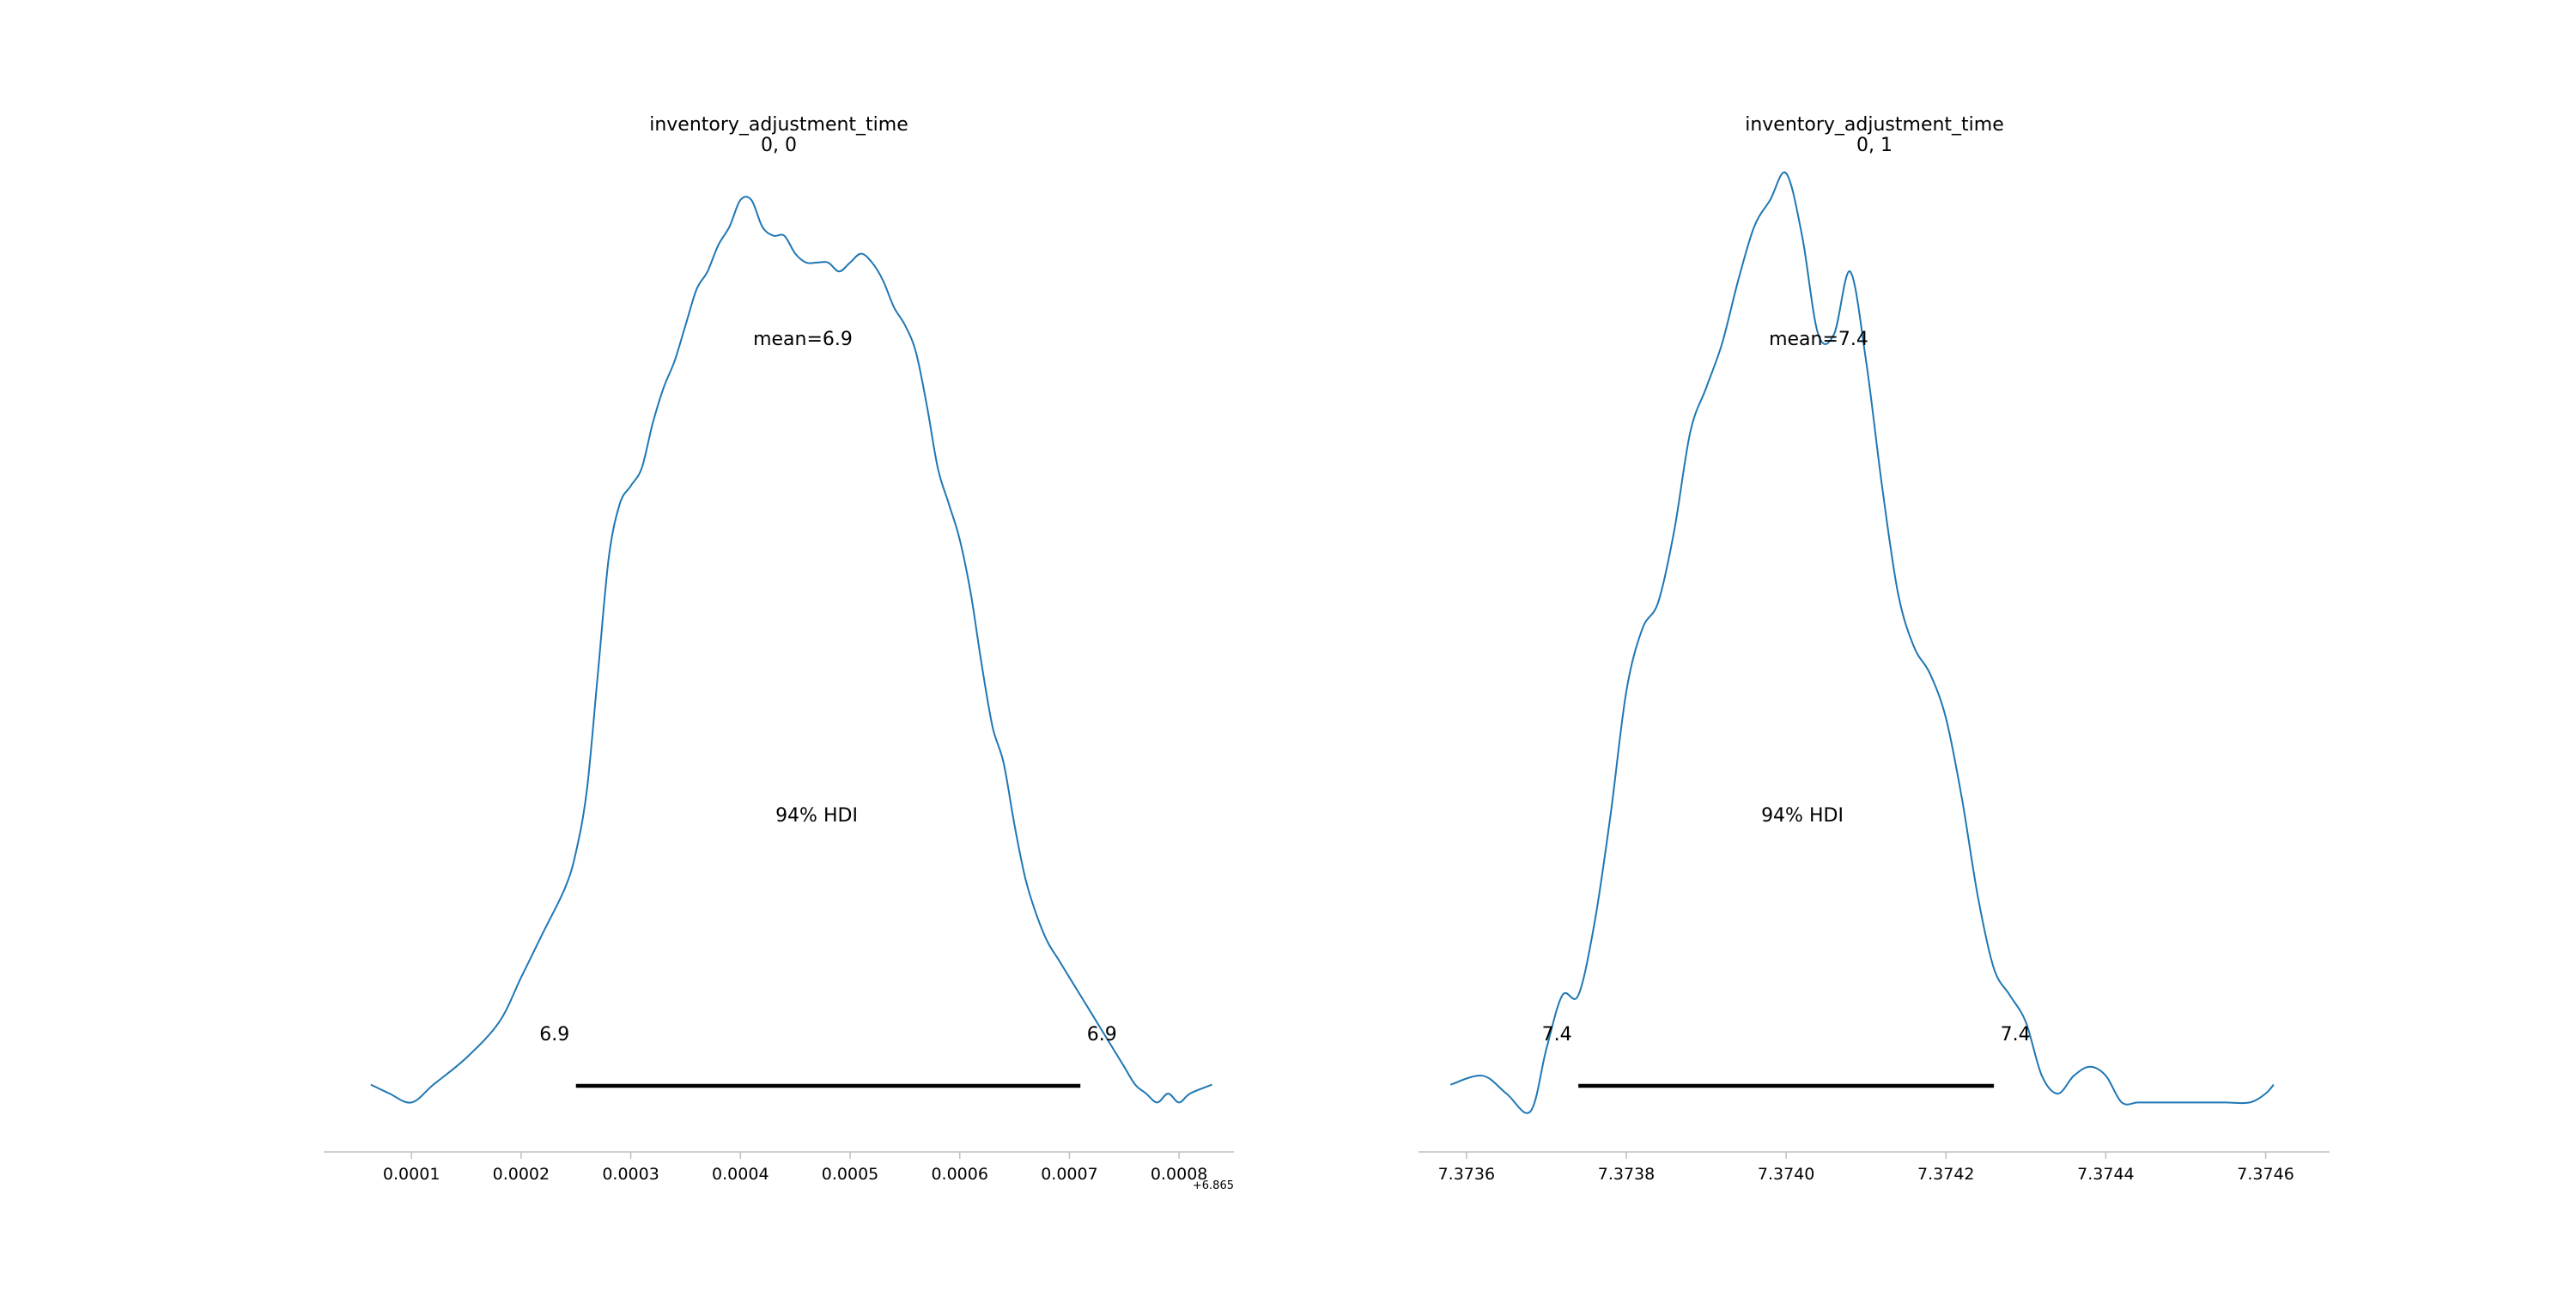 This screenshot has width=2576, height=1291. Describe the element at coordinates (1213, 1186) in the screenshot. I see `x-axis-offset-label: +6.865` at that location.